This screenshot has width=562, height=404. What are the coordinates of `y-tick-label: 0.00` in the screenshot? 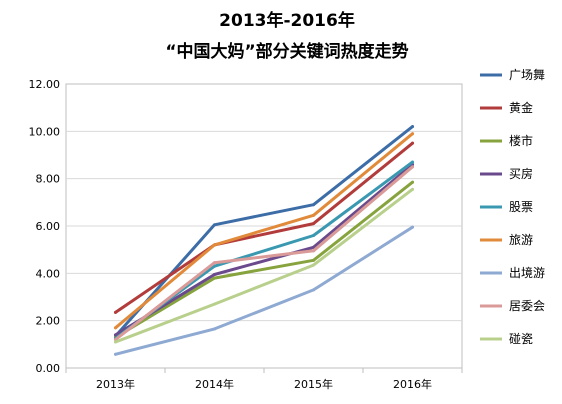 It's located at (48, 368).